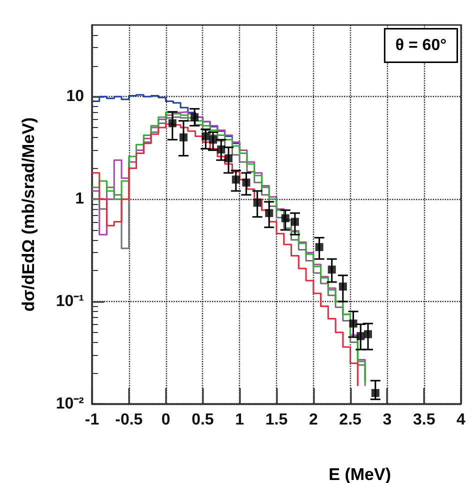 This screenshot has height=483, width=474. I want to click on y-tick-label: 10, so click(75, 97).